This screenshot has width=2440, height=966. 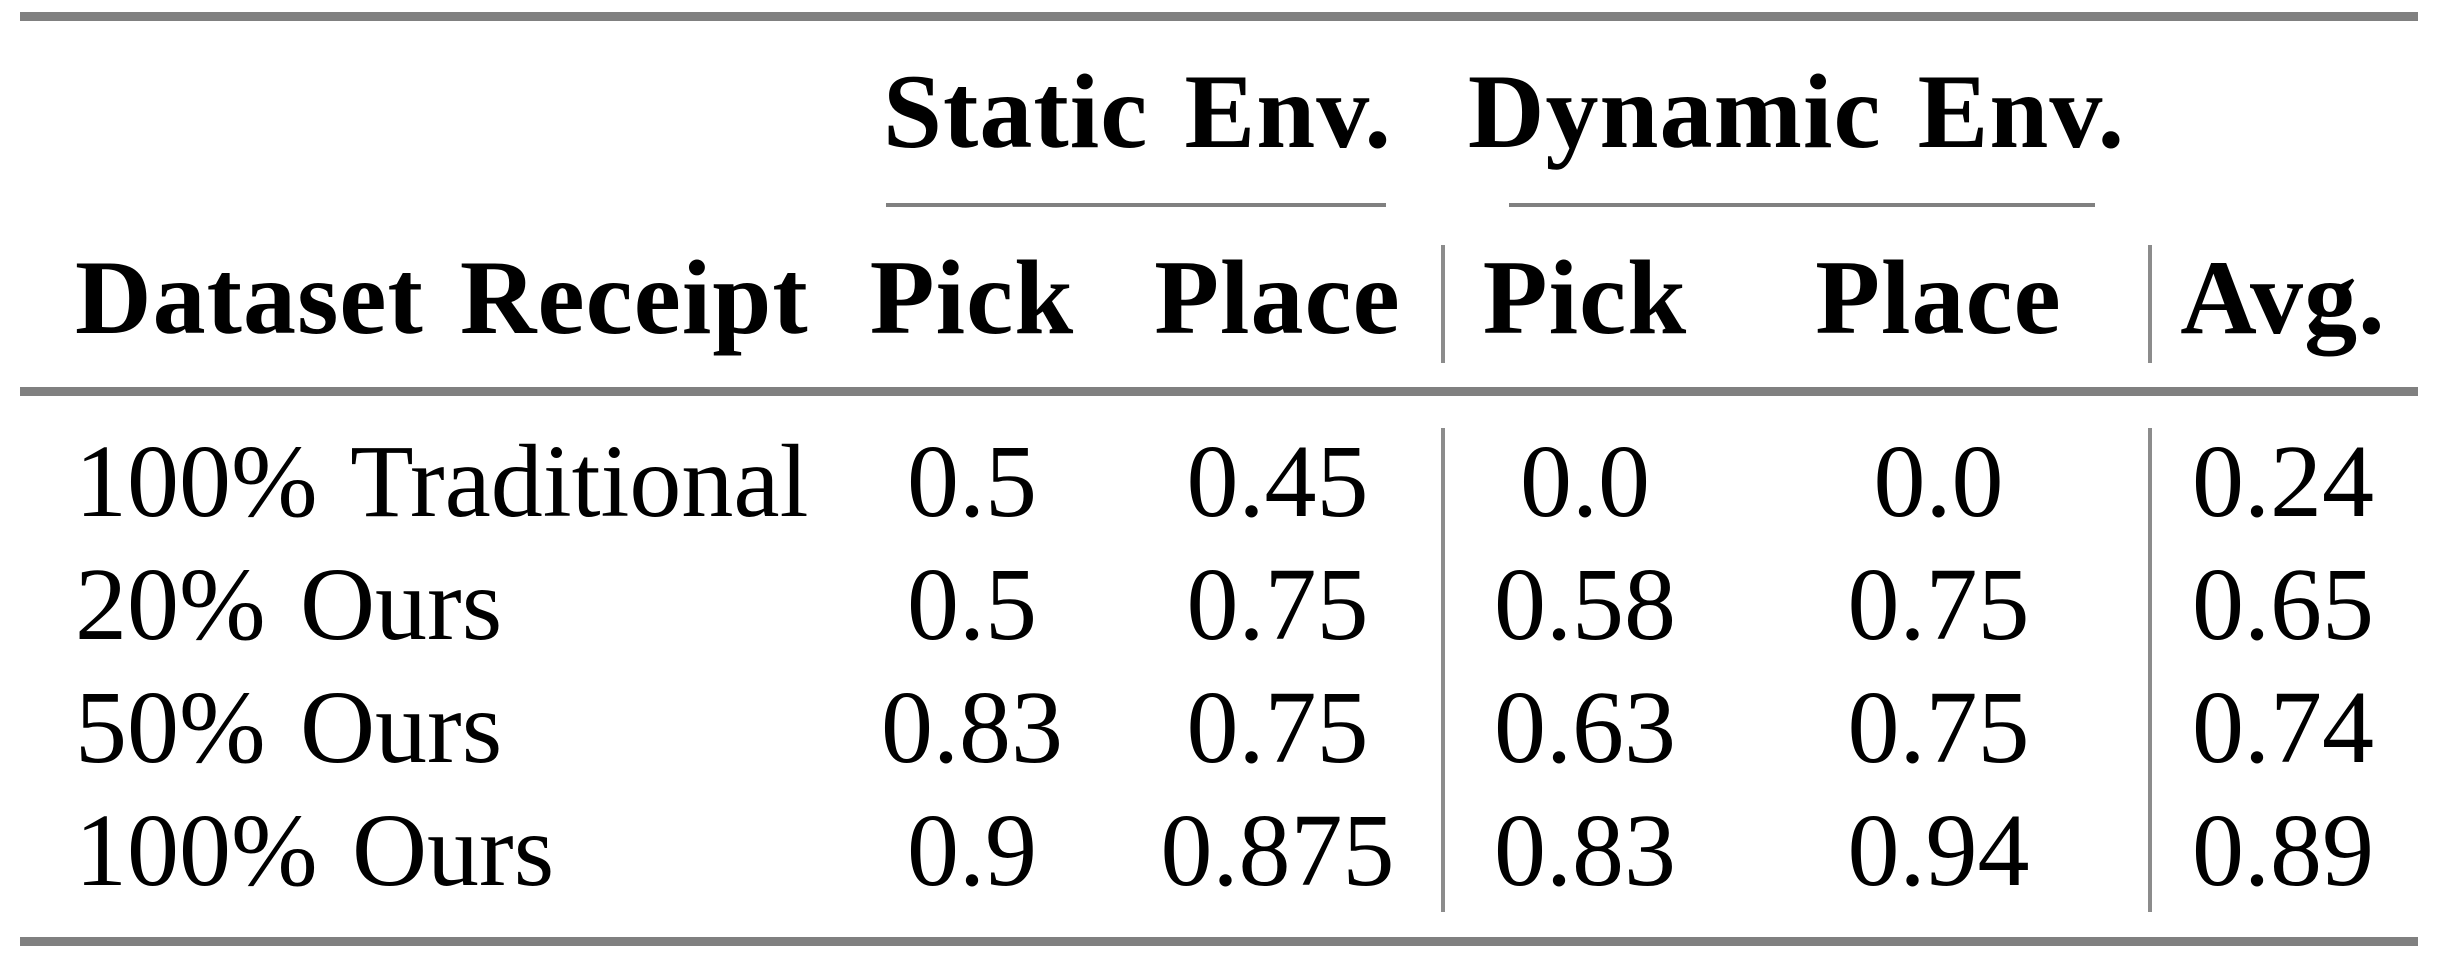 I want to click on header-static-pick: Pick, so click(x=972, y=297).